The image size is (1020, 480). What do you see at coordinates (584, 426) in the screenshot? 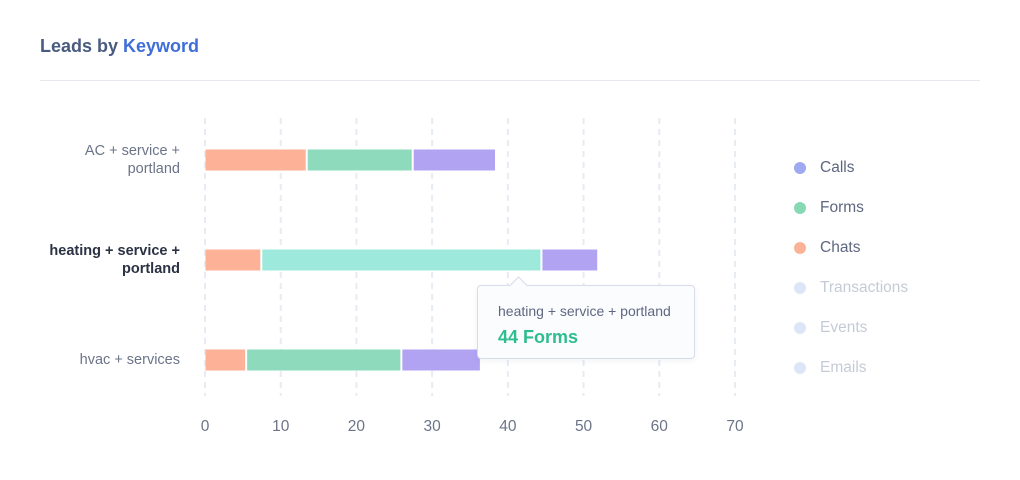
I see `x-tick-label: 50` at bounding box center [584, 426].